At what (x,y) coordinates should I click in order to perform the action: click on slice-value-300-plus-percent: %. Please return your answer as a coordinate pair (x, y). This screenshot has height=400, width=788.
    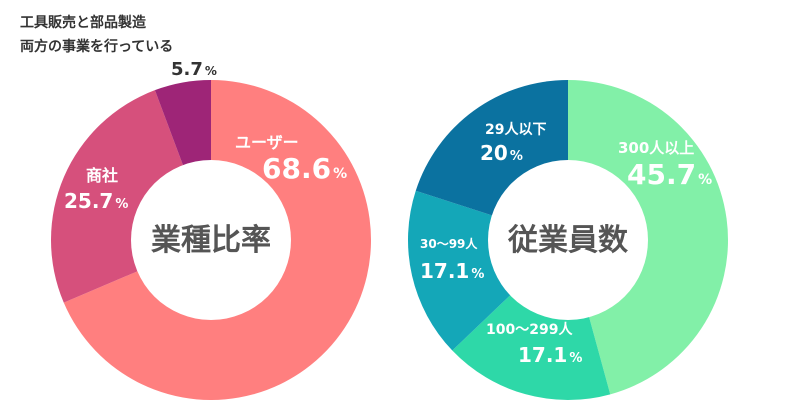
    Looking at the image, I should click on (705, 180).